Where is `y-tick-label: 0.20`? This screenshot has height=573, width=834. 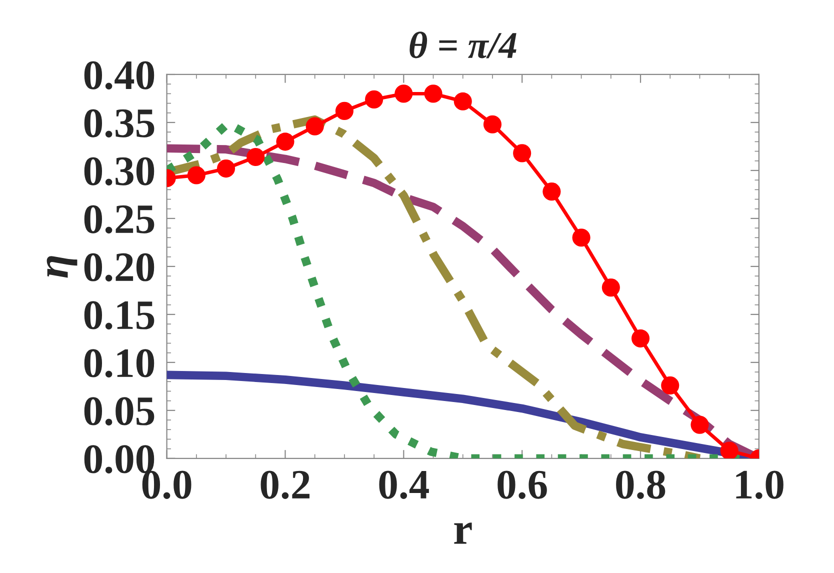
y-tick-label: 0.20 is located at coordinates (119, 267).